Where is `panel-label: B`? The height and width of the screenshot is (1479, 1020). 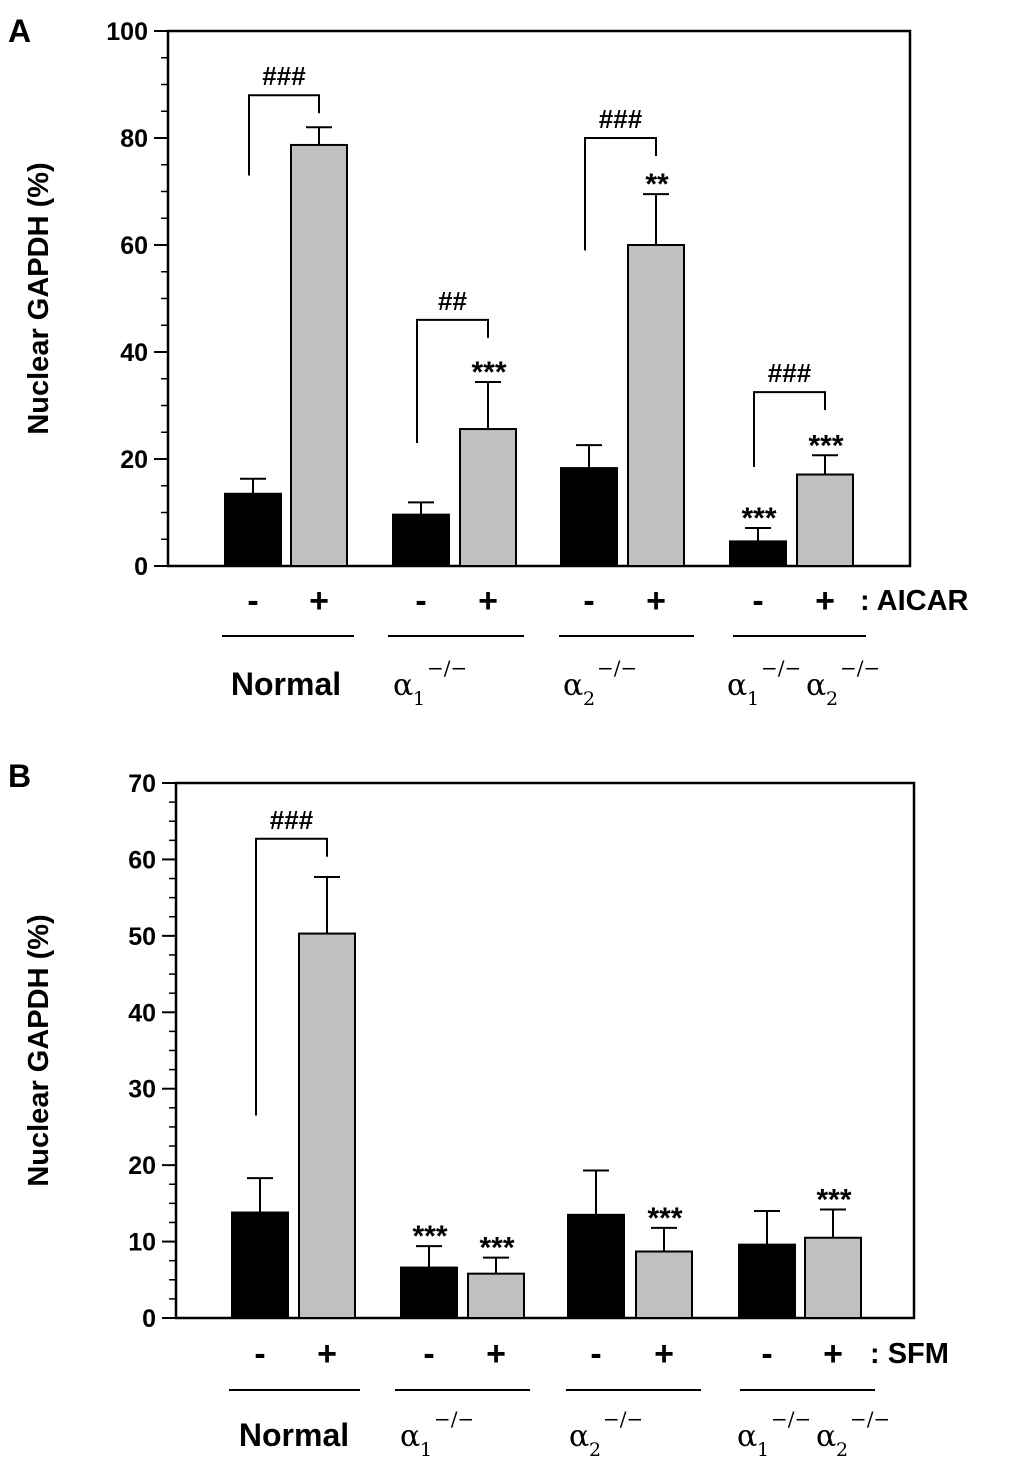
panel-label: B is located at coordinates (19, 776).